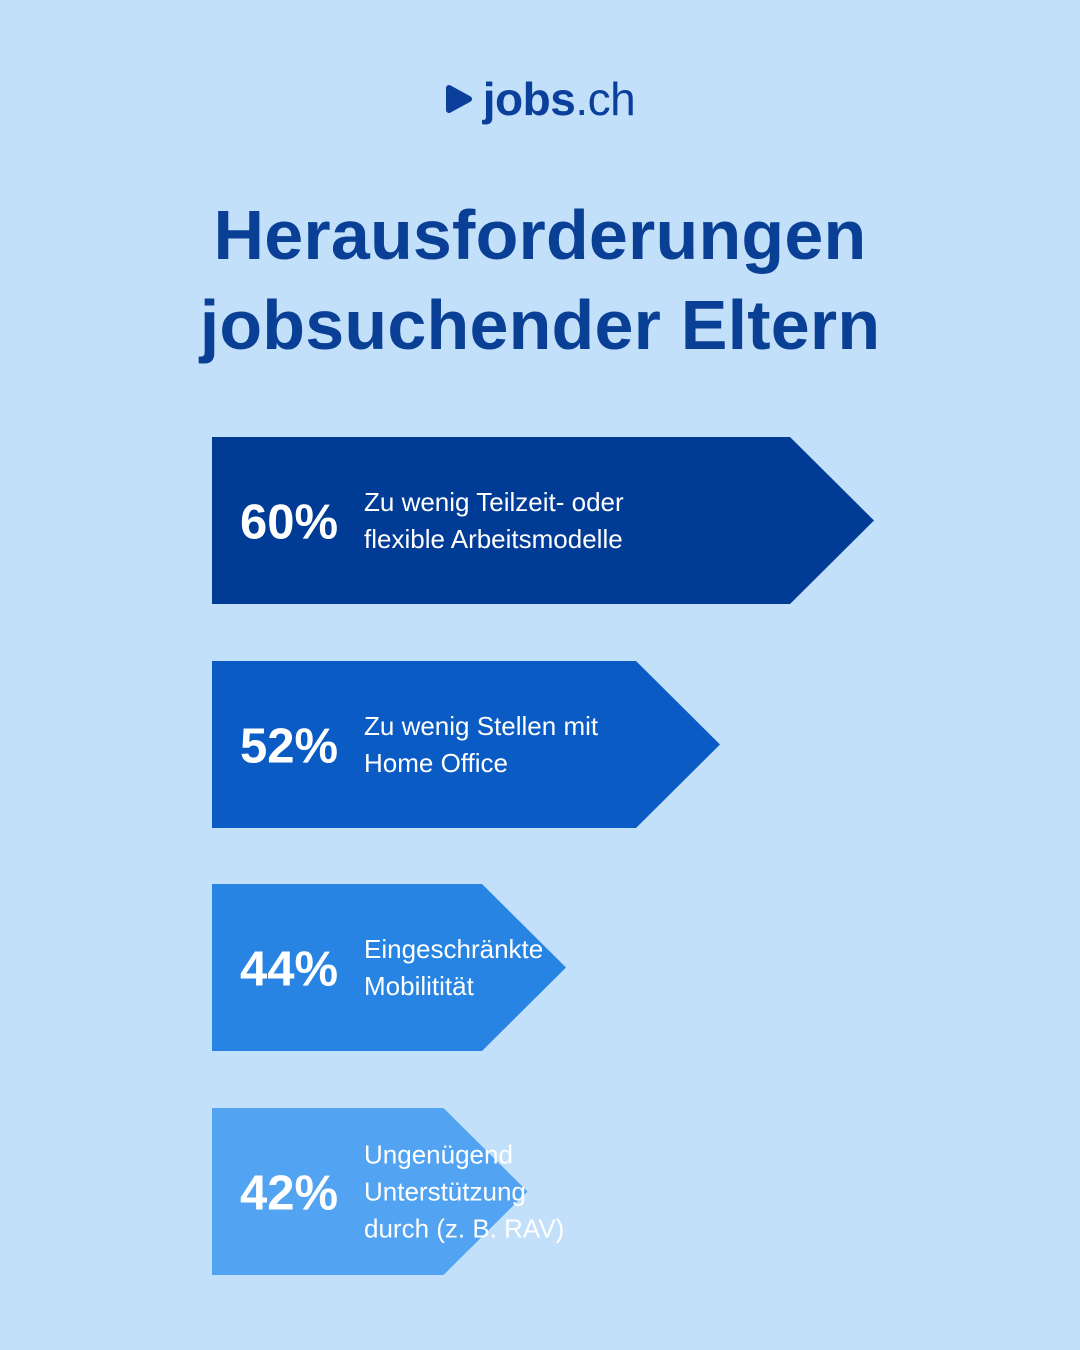 This screenshot has height=1350, width=1080. Describe the element at coordinates (436, 763) in the screenshot. I see `bar-category-label: Home Office` at that location.